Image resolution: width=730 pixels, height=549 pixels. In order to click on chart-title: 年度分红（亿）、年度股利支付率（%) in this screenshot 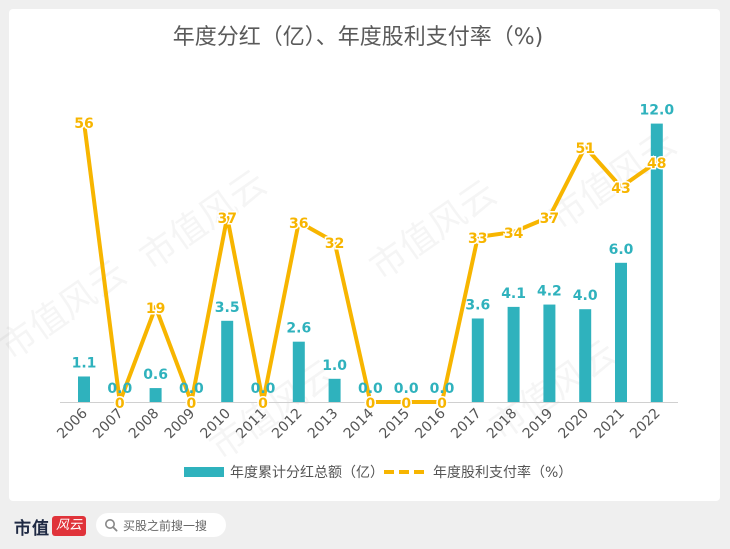, I will do `click(358, 37)`.